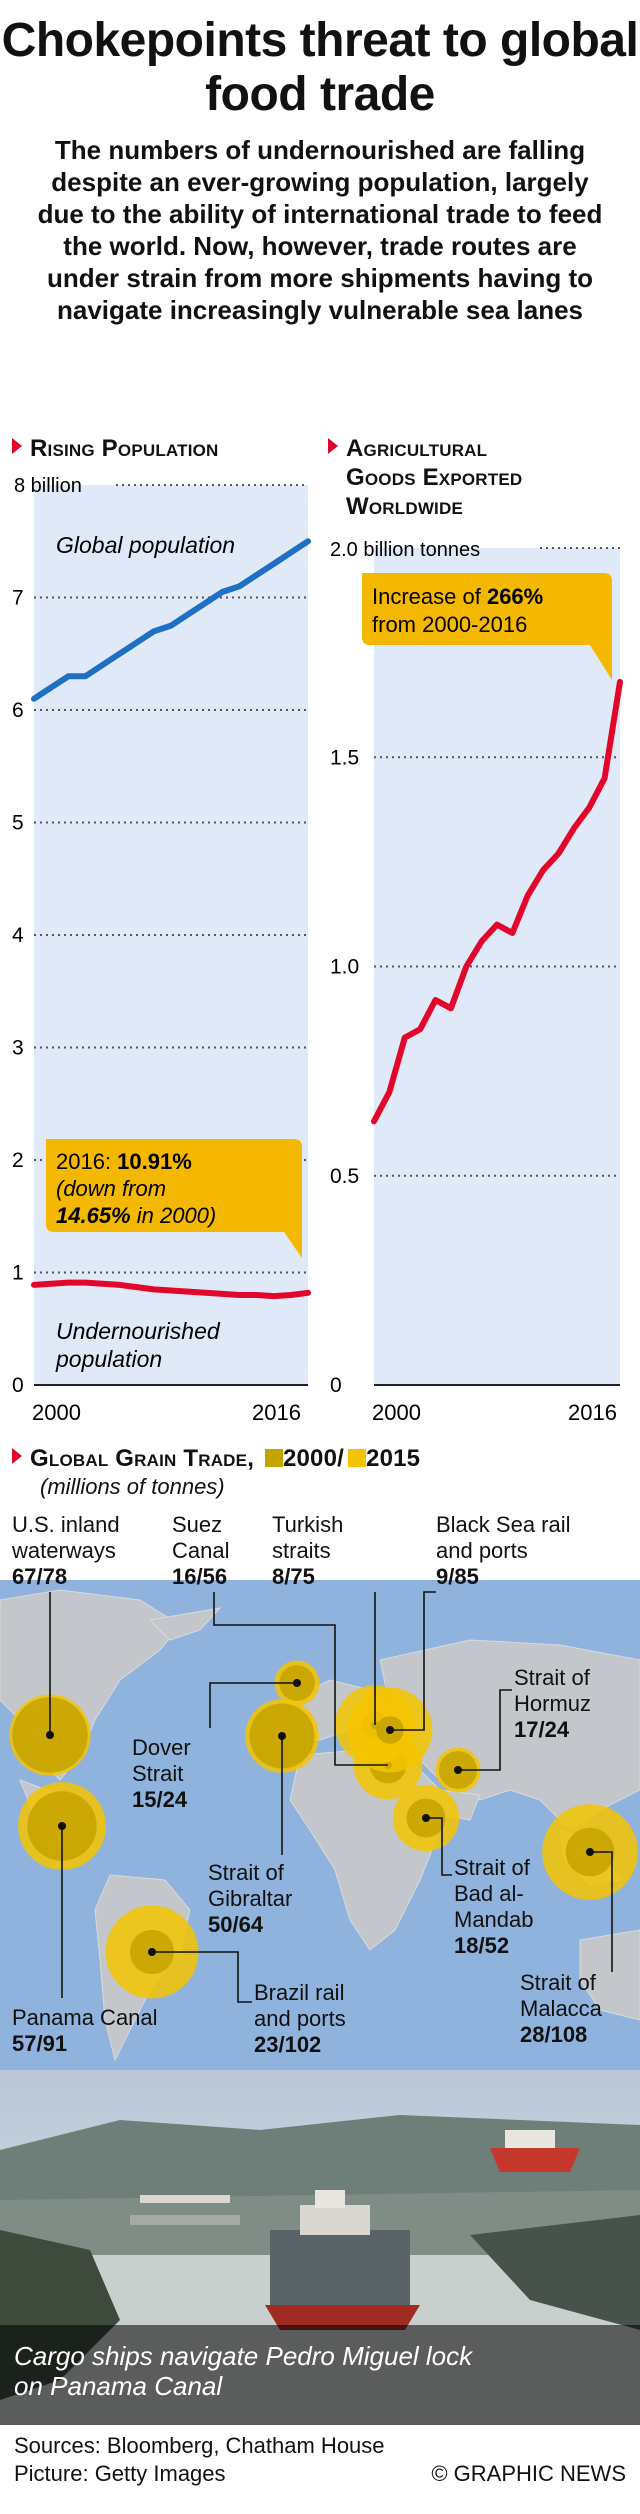  Describe the element at coordinates (108, 1359) in the screenshot. I see `undernourished-label-line2: population` at that location.